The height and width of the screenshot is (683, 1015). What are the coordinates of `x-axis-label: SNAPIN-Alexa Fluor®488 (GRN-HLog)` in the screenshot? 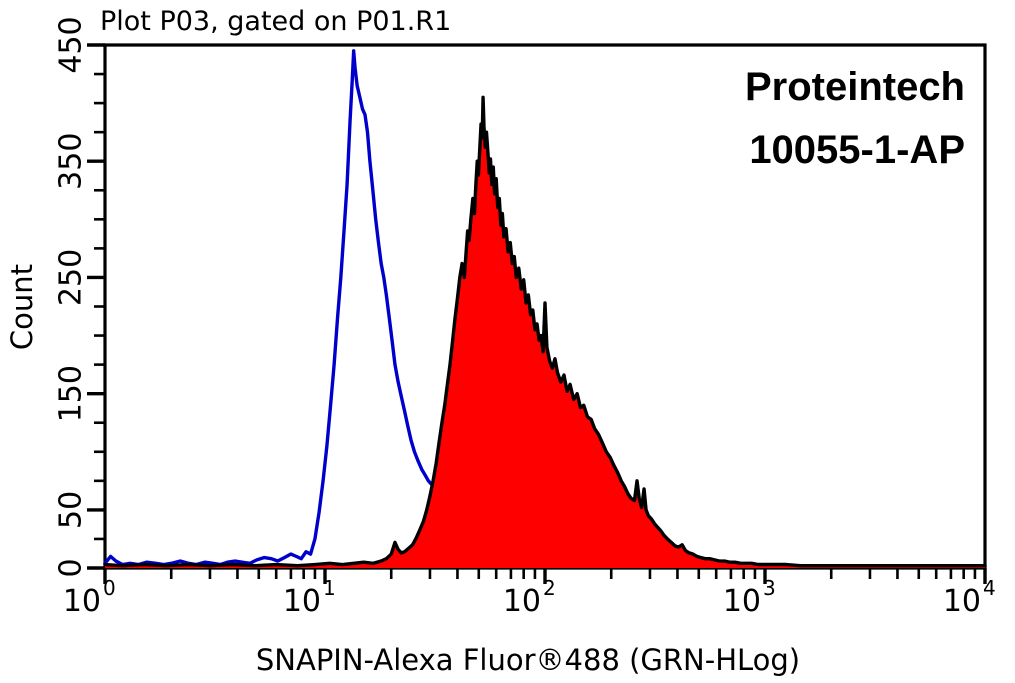 It's located at (528, 660).